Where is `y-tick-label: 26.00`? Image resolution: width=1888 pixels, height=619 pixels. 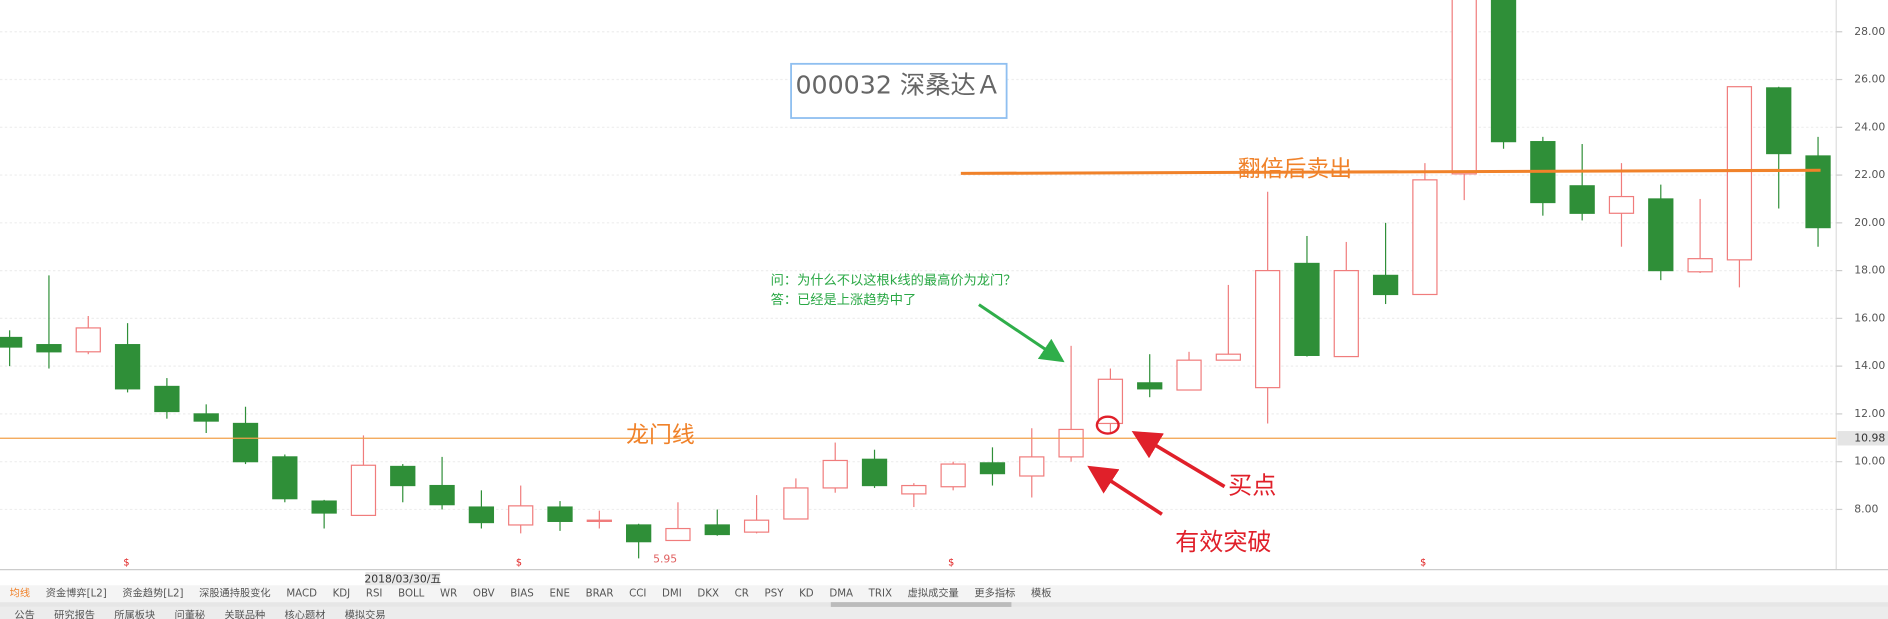 y-tick-label: 26.00 is located at coordinates (1869, 79).